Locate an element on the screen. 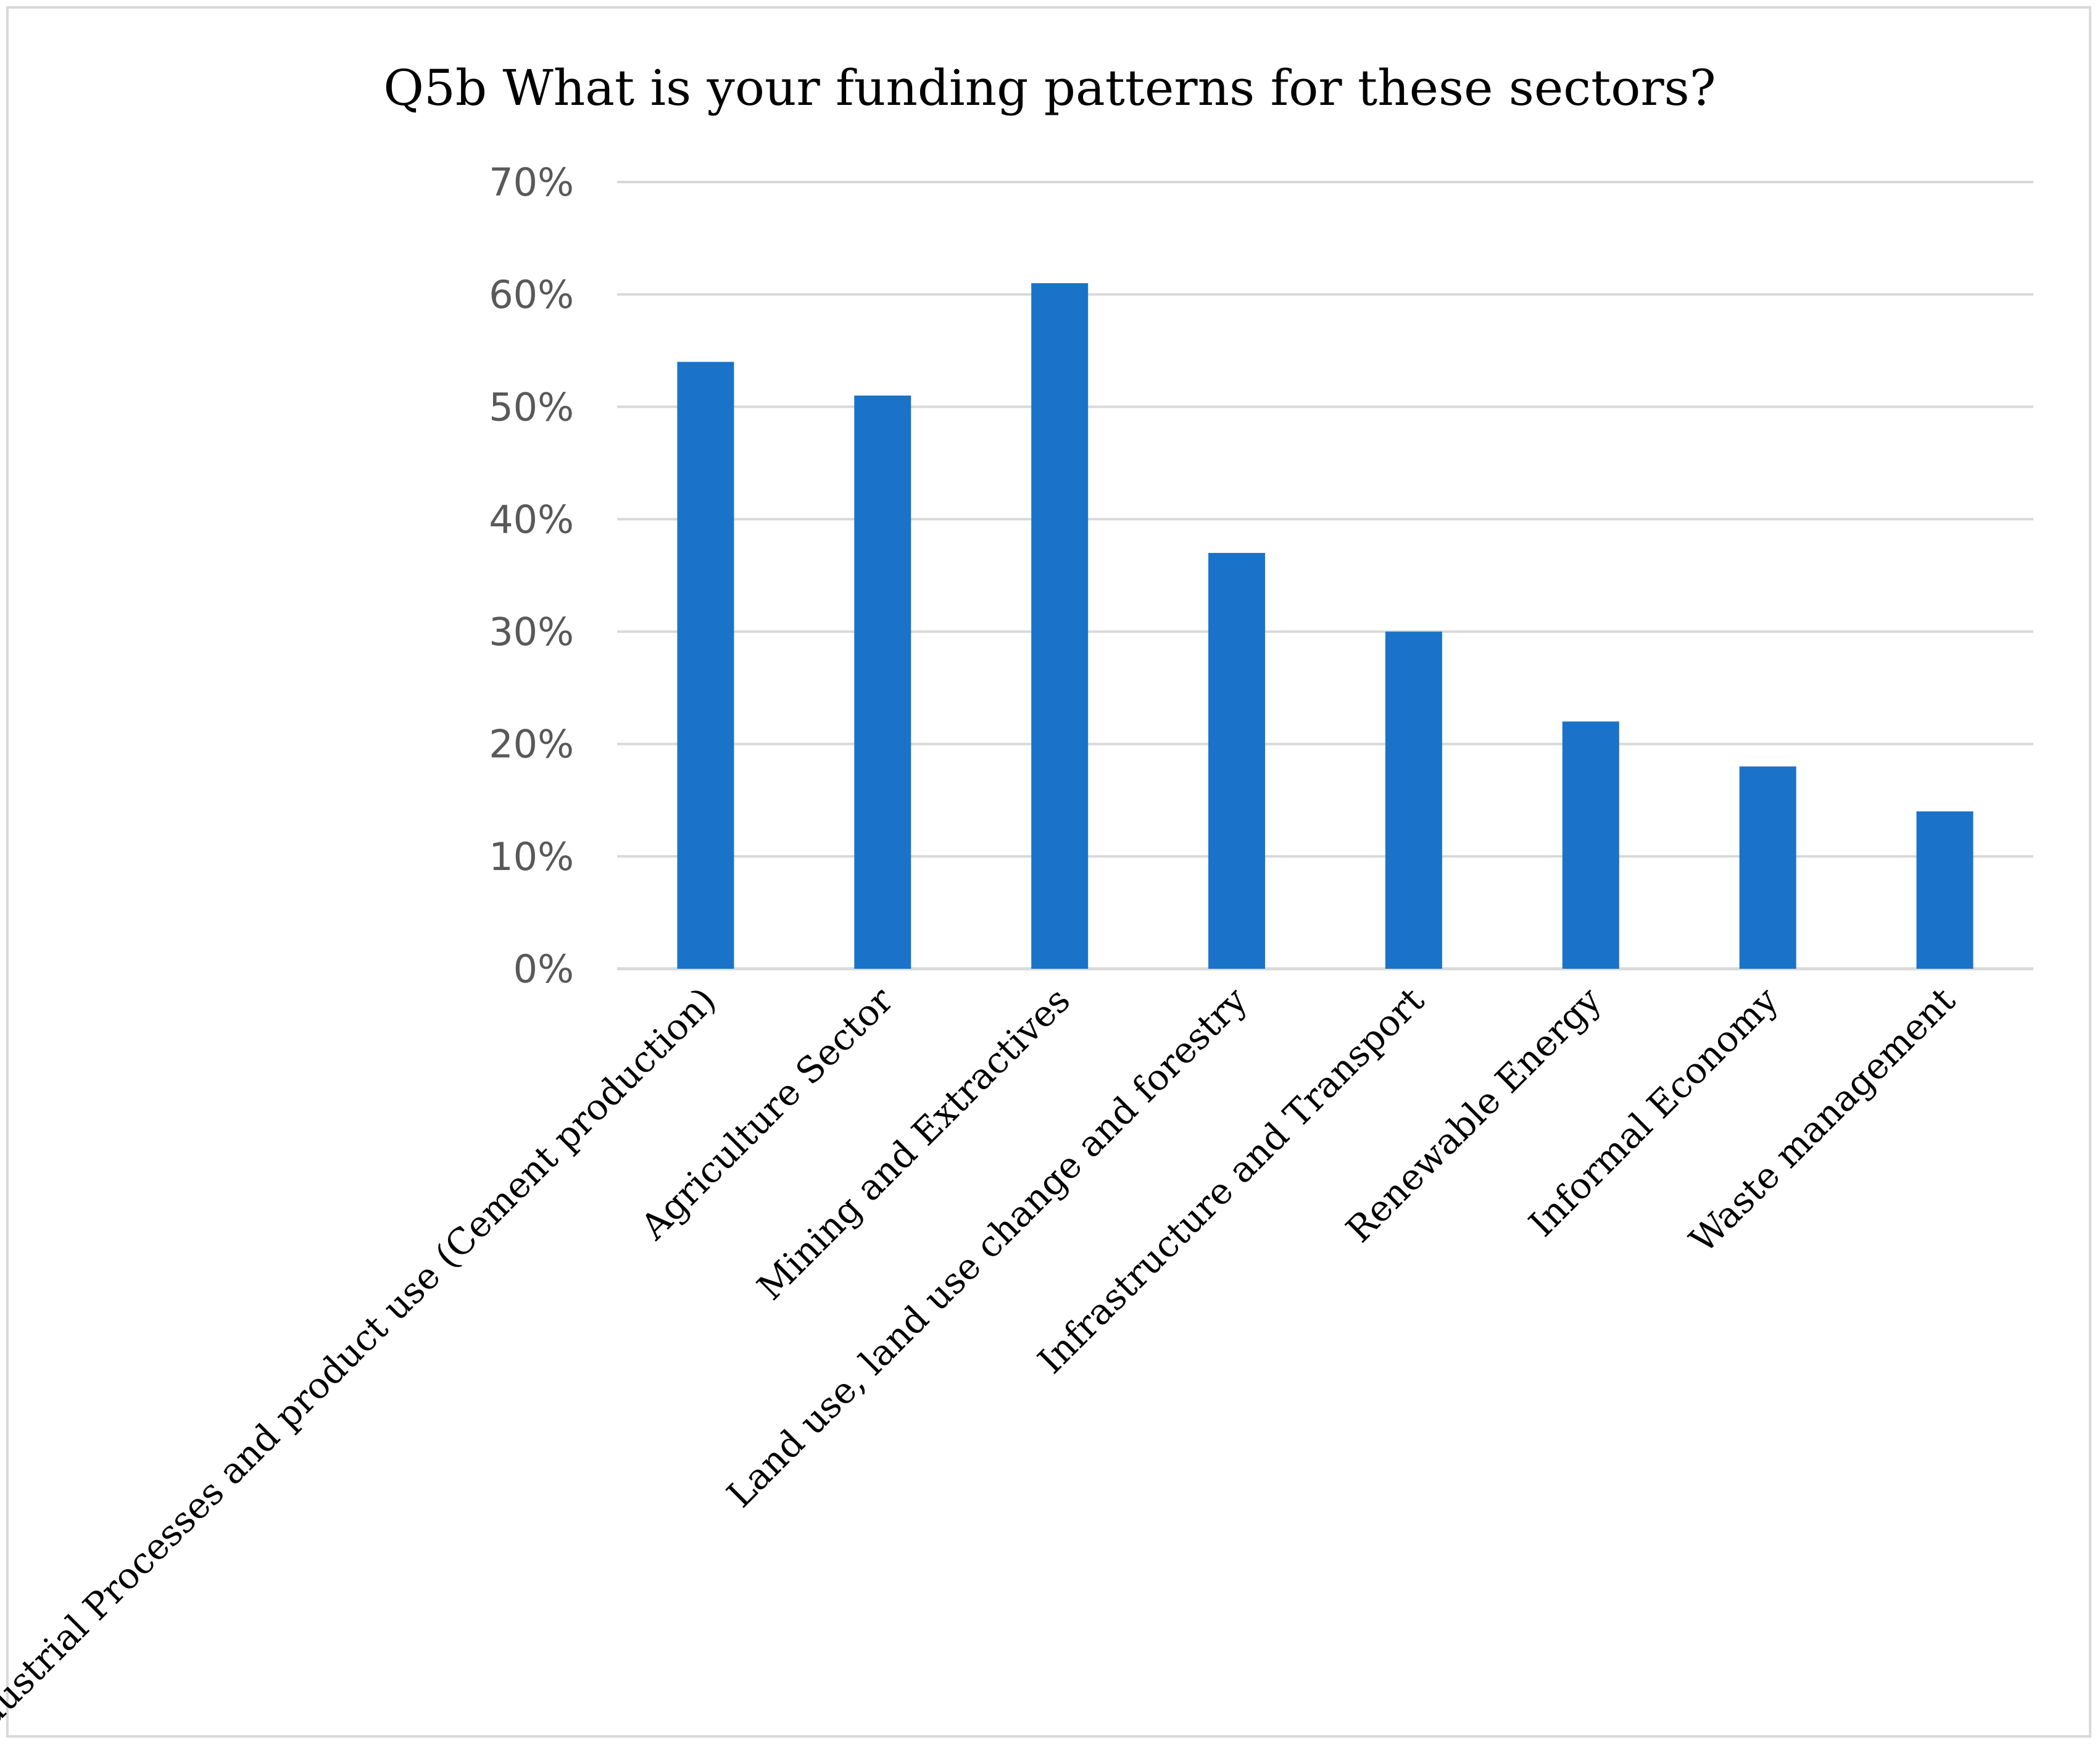 The height and width of the screenshot is (1745, 2100). y-tick-label: 40% is located at coordinates (531, 519).